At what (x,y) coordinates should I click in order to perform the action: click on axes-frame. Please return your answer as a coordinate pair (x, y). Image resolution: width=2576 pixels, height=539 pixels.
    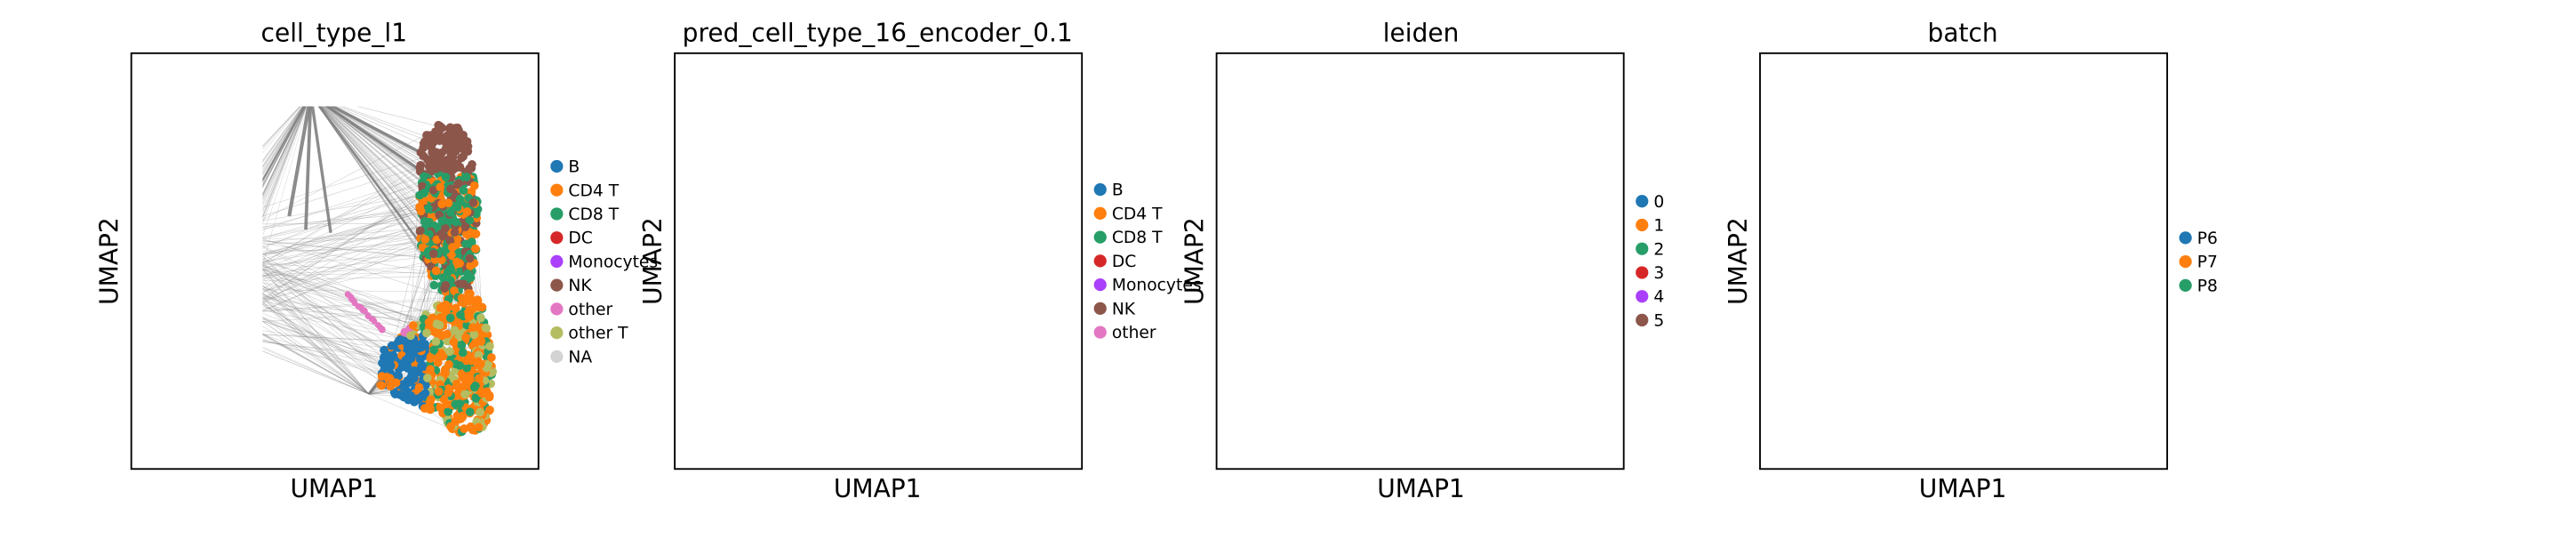
    Looking at the image, I should click on (878, 261).